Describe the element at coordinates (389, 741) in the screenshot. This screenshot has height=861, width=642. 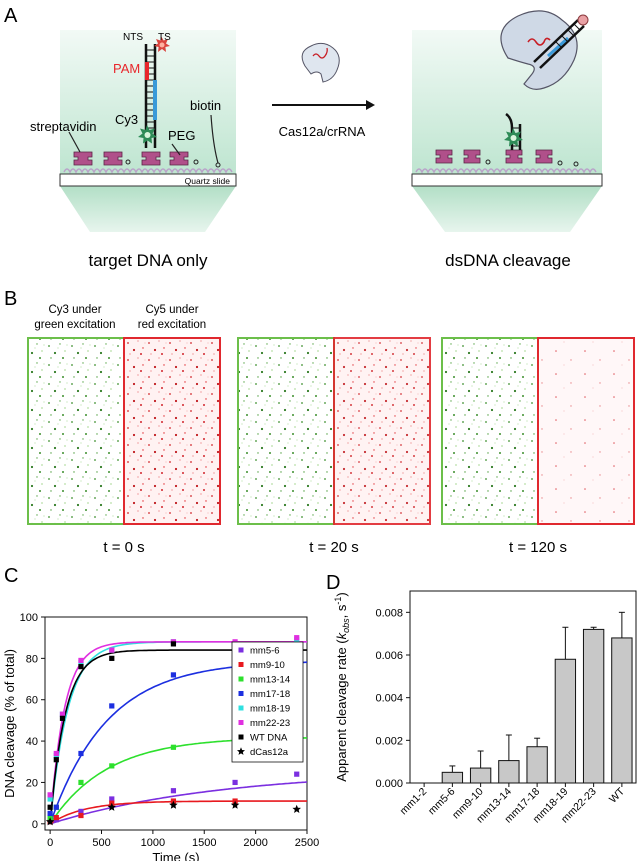
I see `y-tick-label: 0.002` at that location.